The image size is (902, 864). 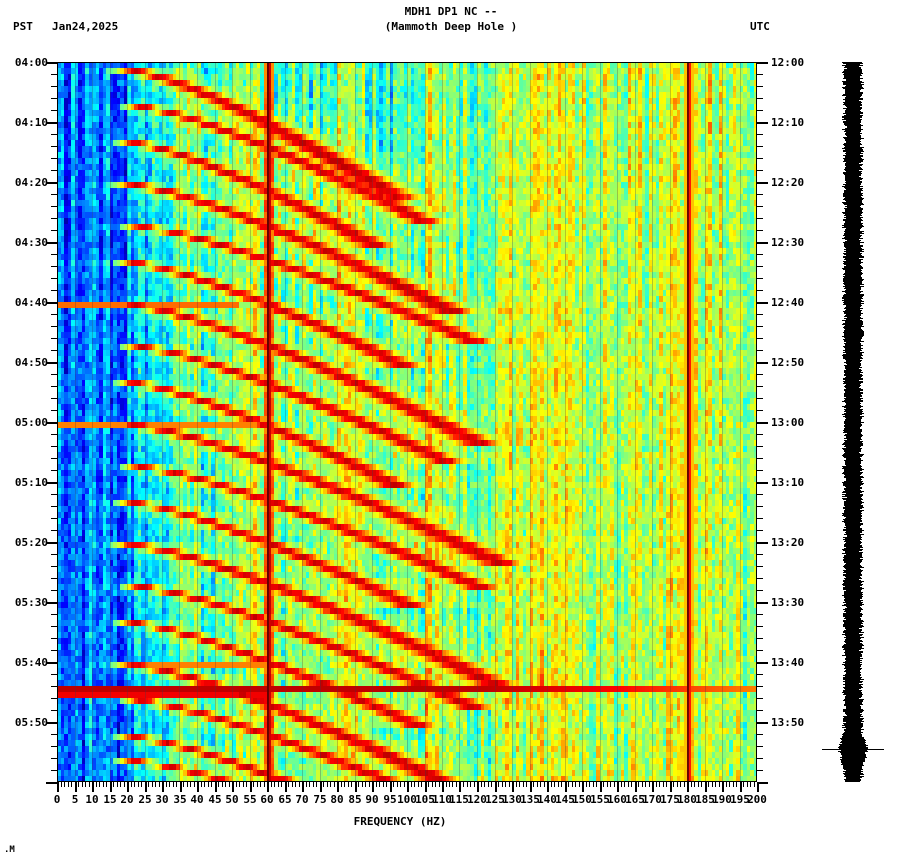 I want to click on x-axis-label-21: 105, so click(x=425, y=799).